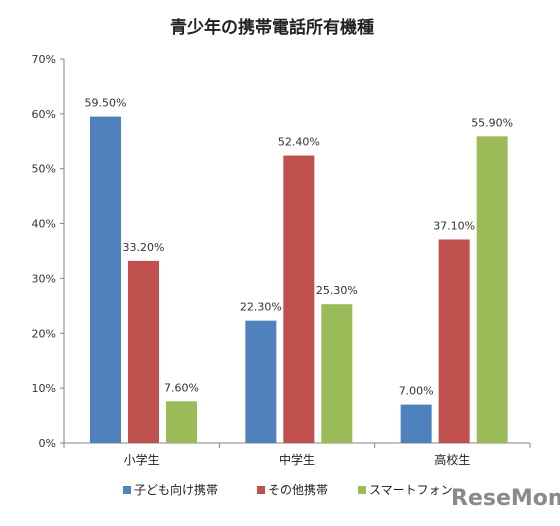 Image resolution: width=560 pixels, height=526 pixels. What do you see at coordinates (176, 489) in the screenshot?
I see `legend-entry: 子ども向け携帯` at bounding box center [176, 489].